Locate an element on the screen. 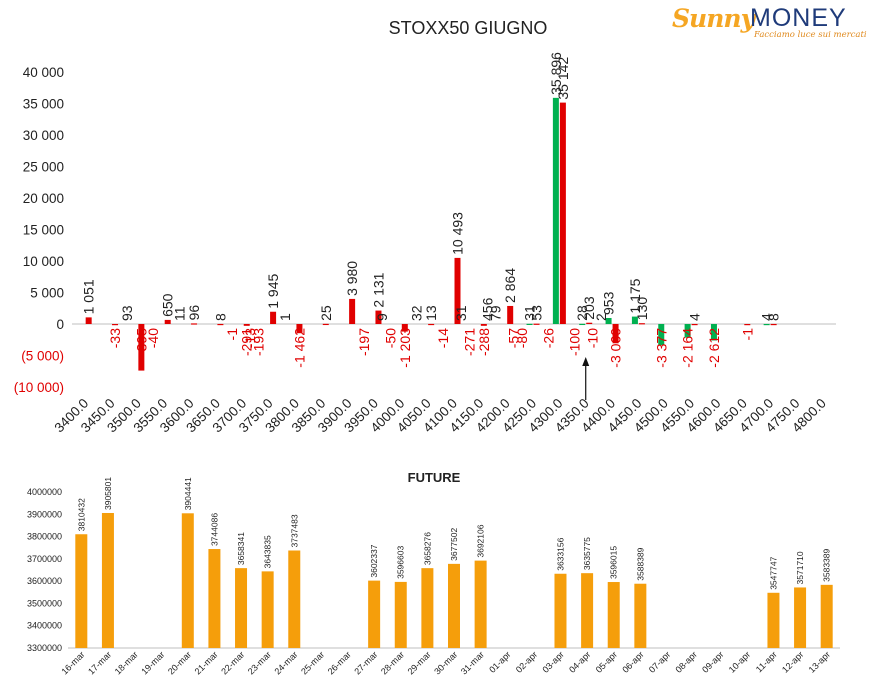 The width and height of the screenshot is (874, 693). y-tick-label: 3600000 is located at coordinates (44, 581).